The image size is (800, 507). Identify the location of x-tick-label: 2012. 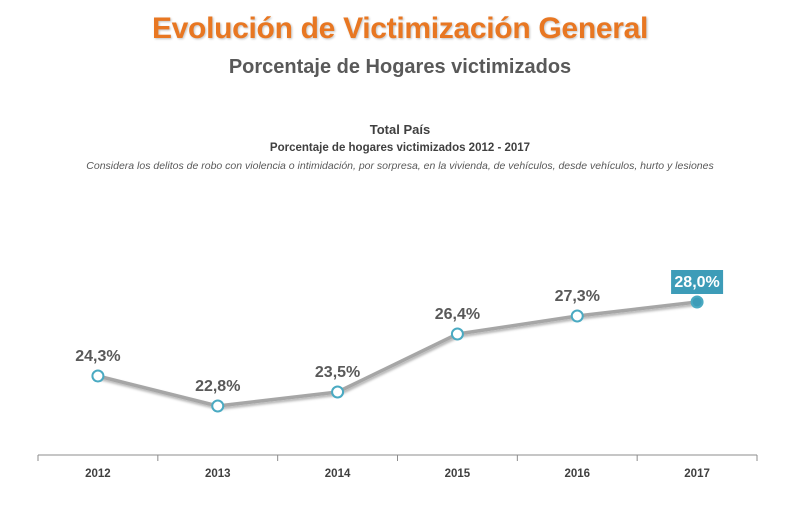
(98, 474).